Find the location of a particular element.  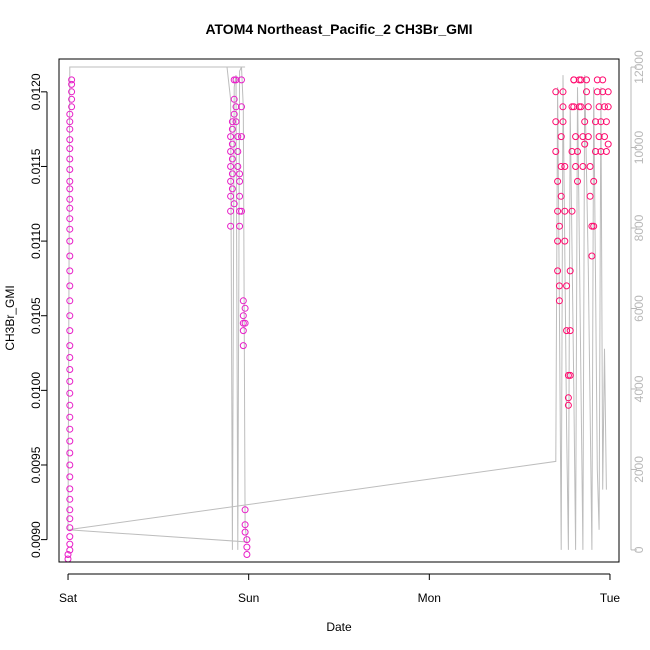

y-right-tick-label: 8000 is located at coordinates (639, 227).